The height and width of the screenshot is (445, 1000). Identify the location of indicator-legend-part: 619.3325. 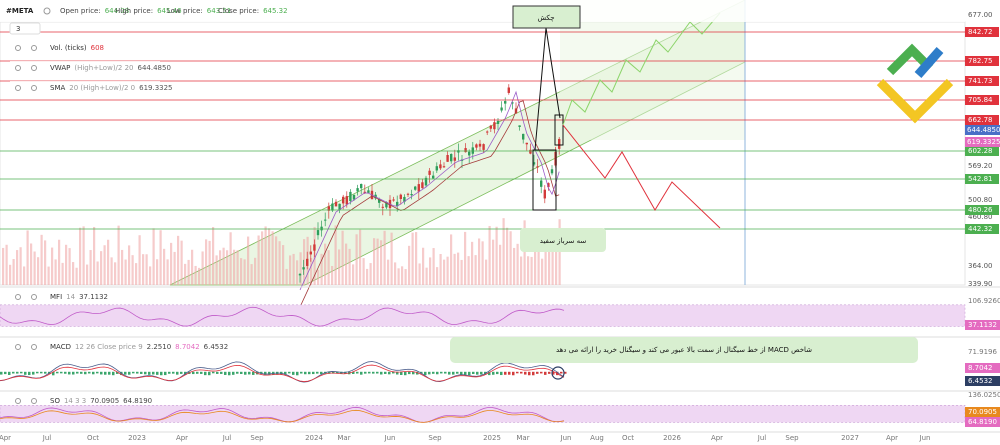
(155, 88).